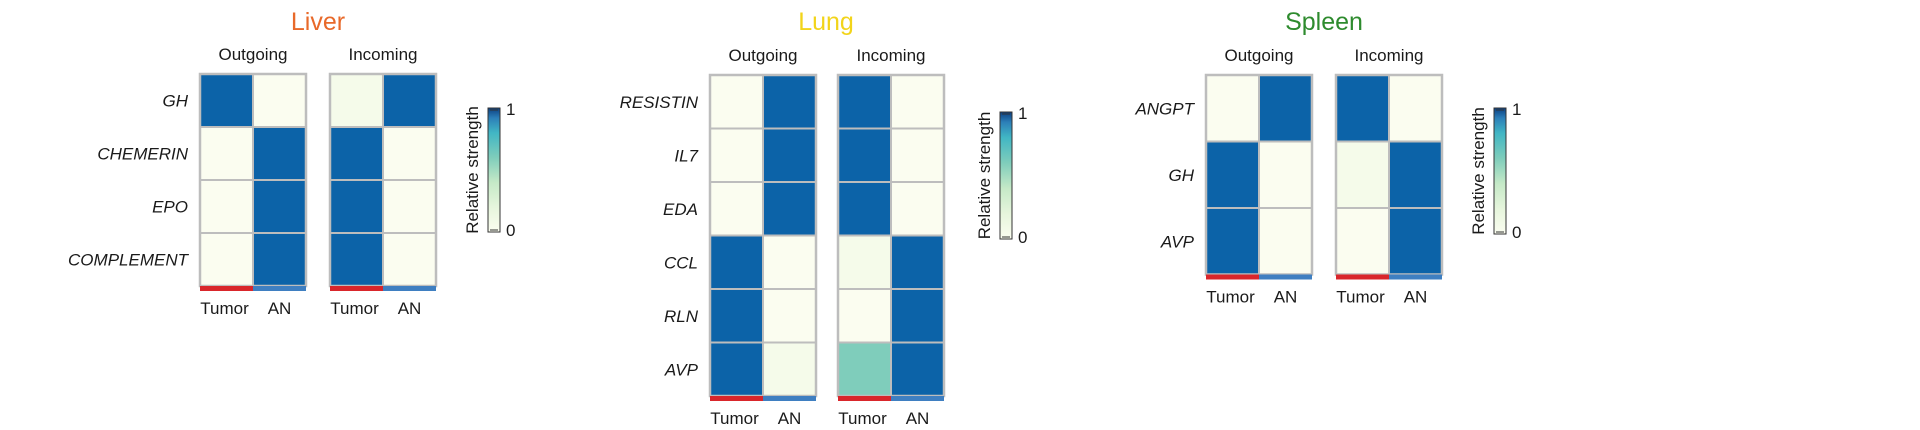  Describe the element at coordinates (686, 155) in the screenshot. I see `row-label: IL7` at that location.